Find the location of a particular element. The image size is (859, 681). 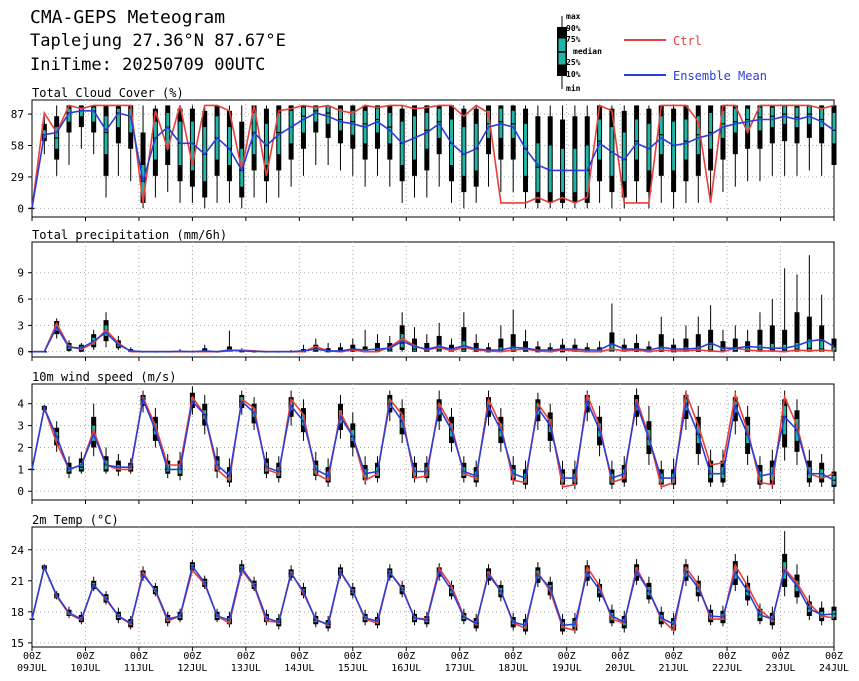

x-tick-label-date: 11JUL is located at coordinates (139, 668).